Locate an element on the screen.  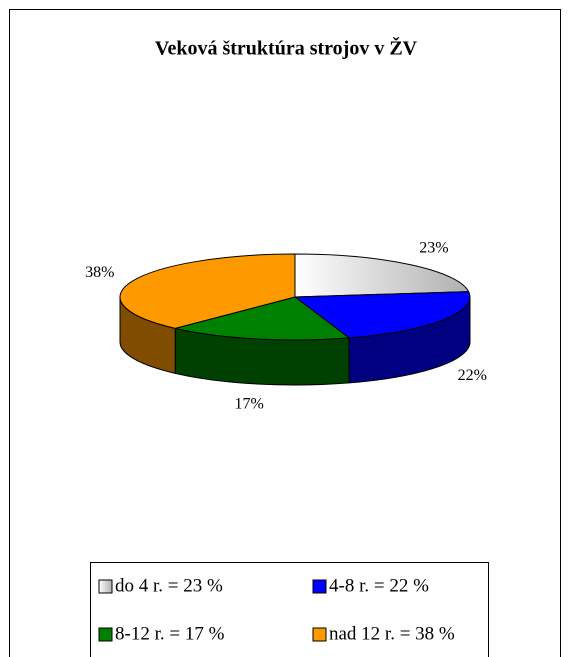
data-label: 17% is located at coordinates (249, 404).